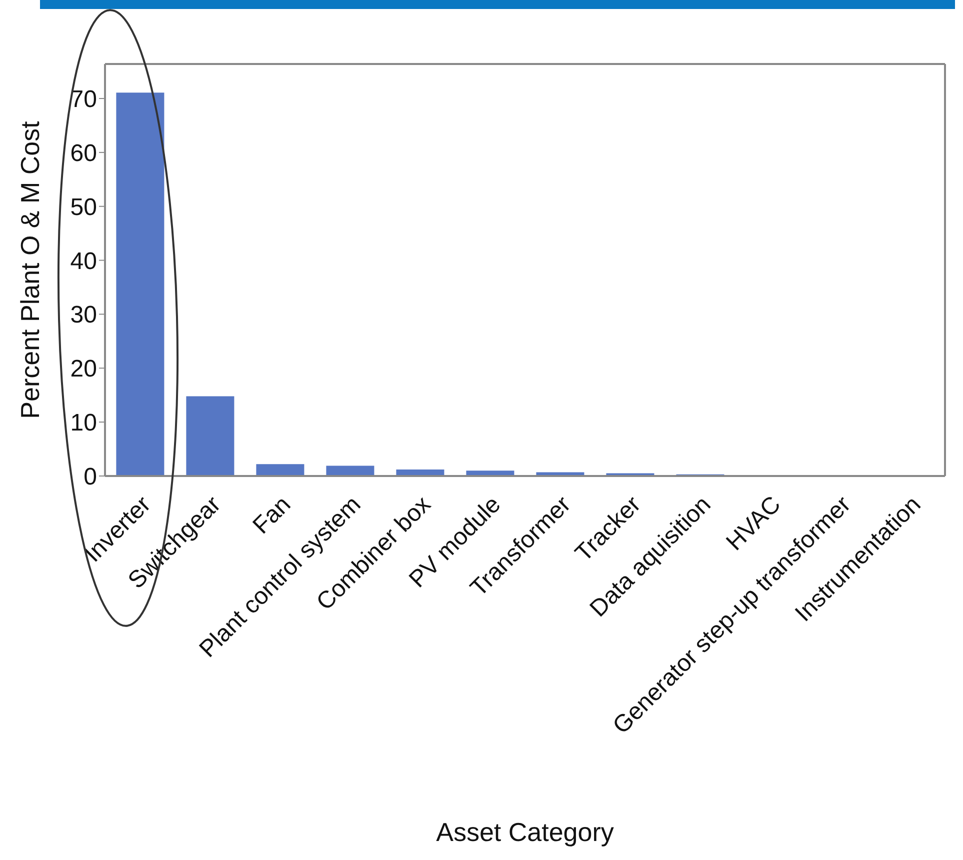  What do you see at coordinates (83, 100) in the screenshot?
I see `y-tick-label: 70` at bounding box center [83, 100].